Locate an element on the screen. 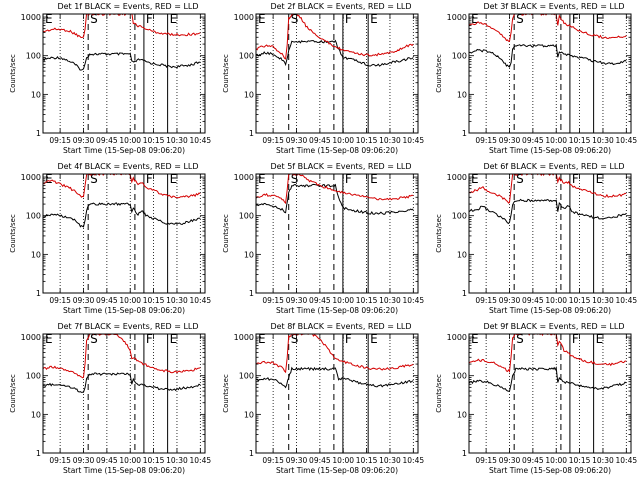 Image resolution: width=640 pixels, height=480 pixels. y-axis: 1 10 100 1000 is located at coordinates (113, 235).